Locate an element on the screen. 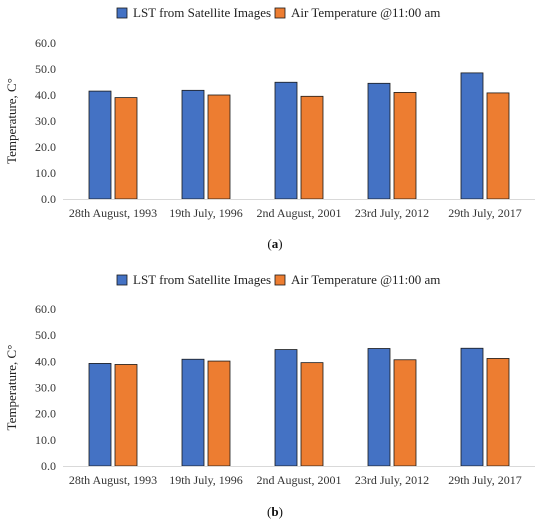 The image size is (550, 528). panel-label: (a) is located at coordinates (274, 243).